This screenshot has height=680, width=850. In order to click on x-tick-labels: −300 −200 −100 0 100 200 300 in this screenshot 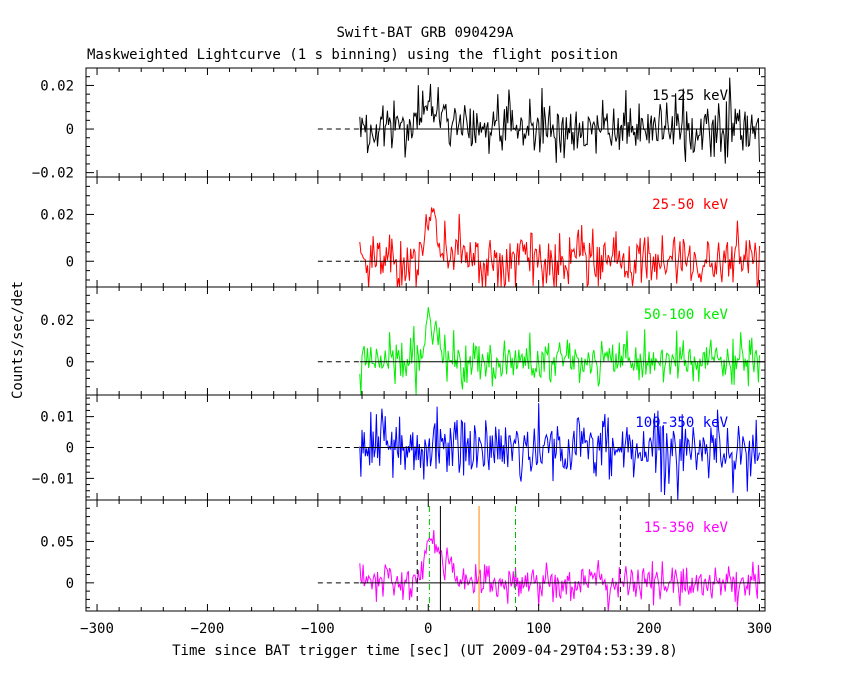, I will do `click(426, 629)`.